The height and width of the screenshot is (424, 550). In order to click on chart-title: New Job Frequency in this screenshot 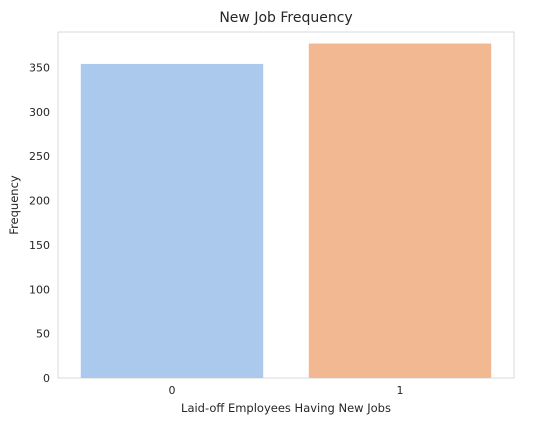, I will do `click(285, 18)`.